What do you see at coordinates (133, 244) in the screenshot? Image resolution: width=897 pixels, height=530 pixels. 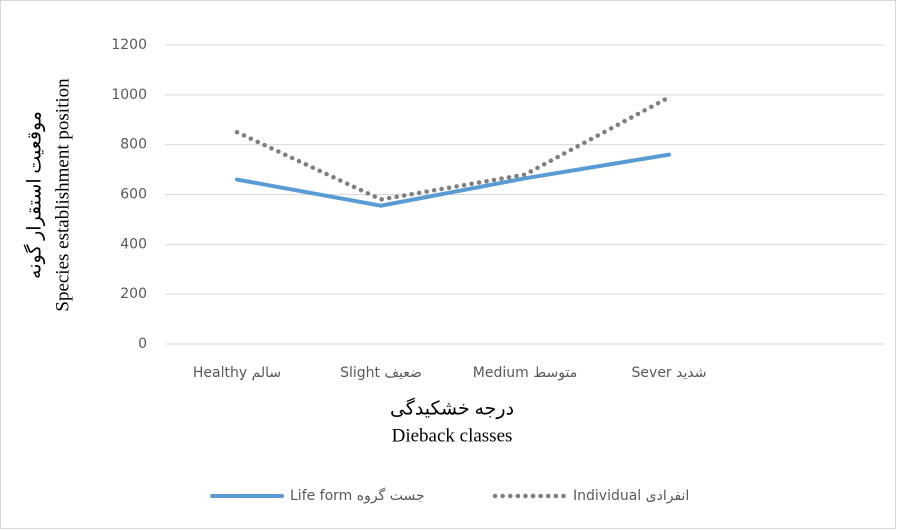 I see `y-tick-label: 400` at bounding box center [133, 244].